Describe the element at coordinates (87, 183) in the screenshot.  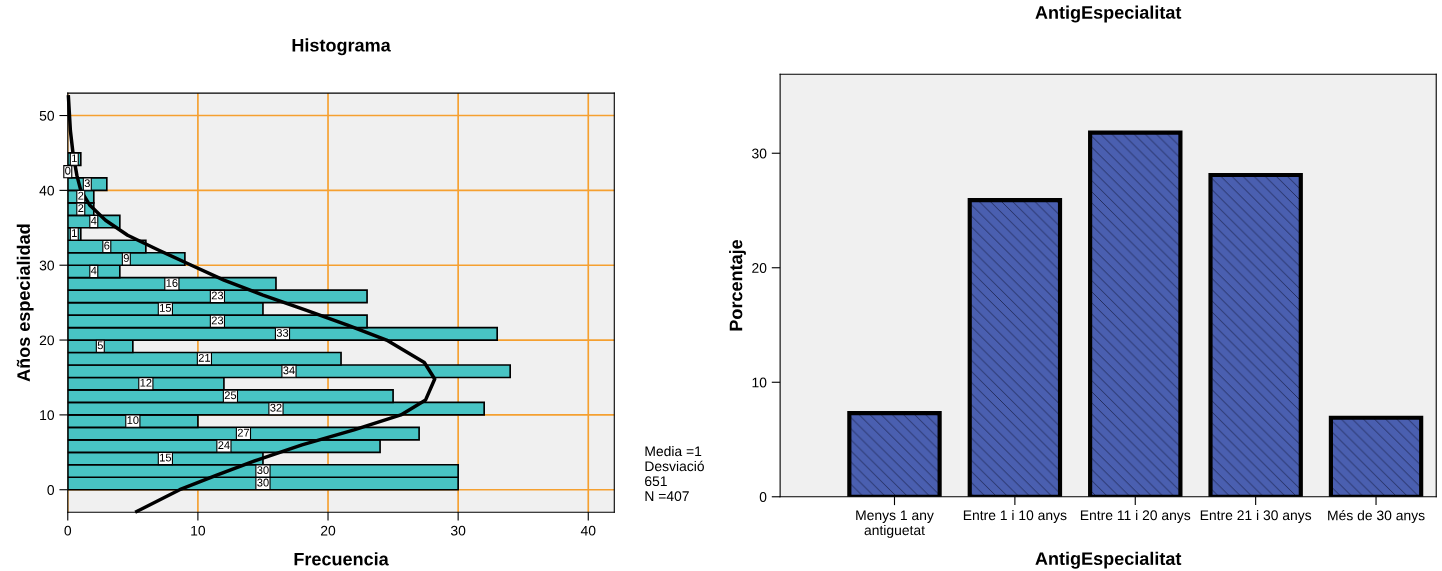
I see `data-label: 3` at that location.